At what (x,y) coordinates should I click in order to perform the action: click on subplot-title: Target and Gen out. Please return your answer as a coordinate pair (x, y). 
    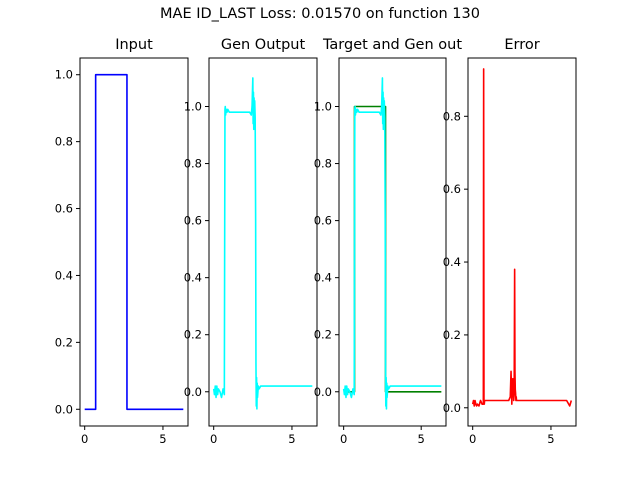
    Looking at the image, I should click on (392, 45).